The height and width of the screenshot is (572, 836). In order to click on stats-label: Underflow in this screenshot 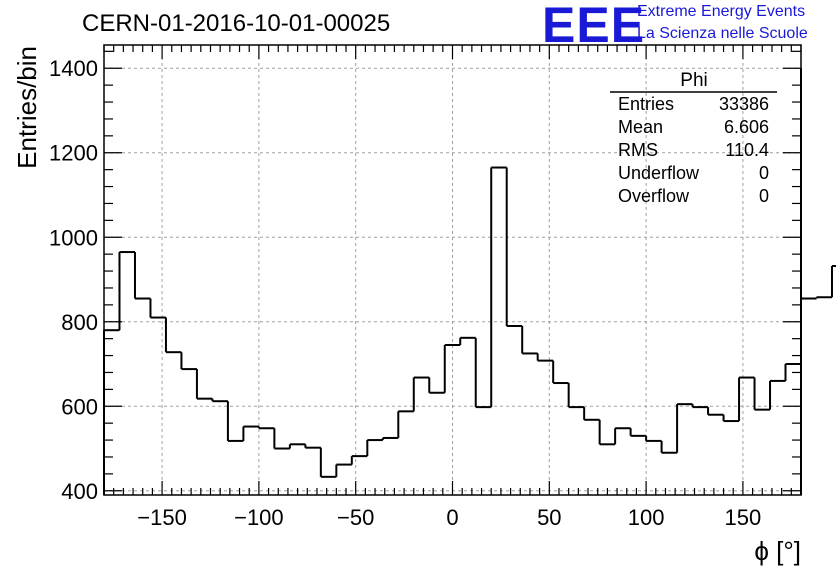, I will do `click(659, 173)`.